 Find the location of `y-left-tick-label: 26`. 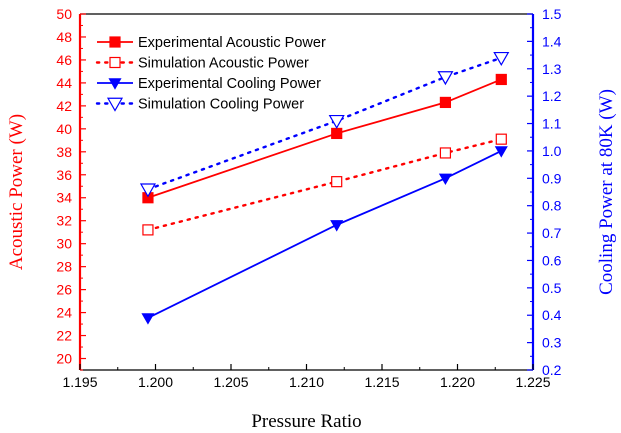

y-left-tick-label: 26 is located at coordinates (64, 290).